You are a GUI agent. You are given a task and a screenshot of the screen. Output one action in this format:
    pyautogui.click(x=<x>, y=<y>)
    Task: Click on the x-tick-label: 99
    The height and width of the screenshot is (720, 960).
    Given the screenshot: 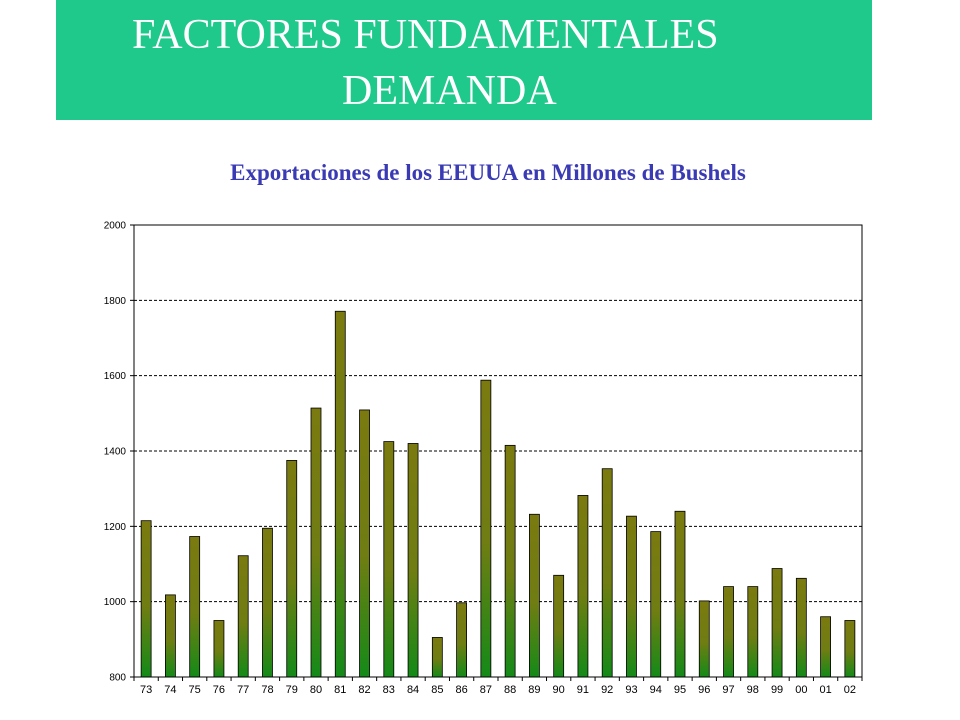 What is the action you would take?
    pyautogui.click(x=777, y=690)
    